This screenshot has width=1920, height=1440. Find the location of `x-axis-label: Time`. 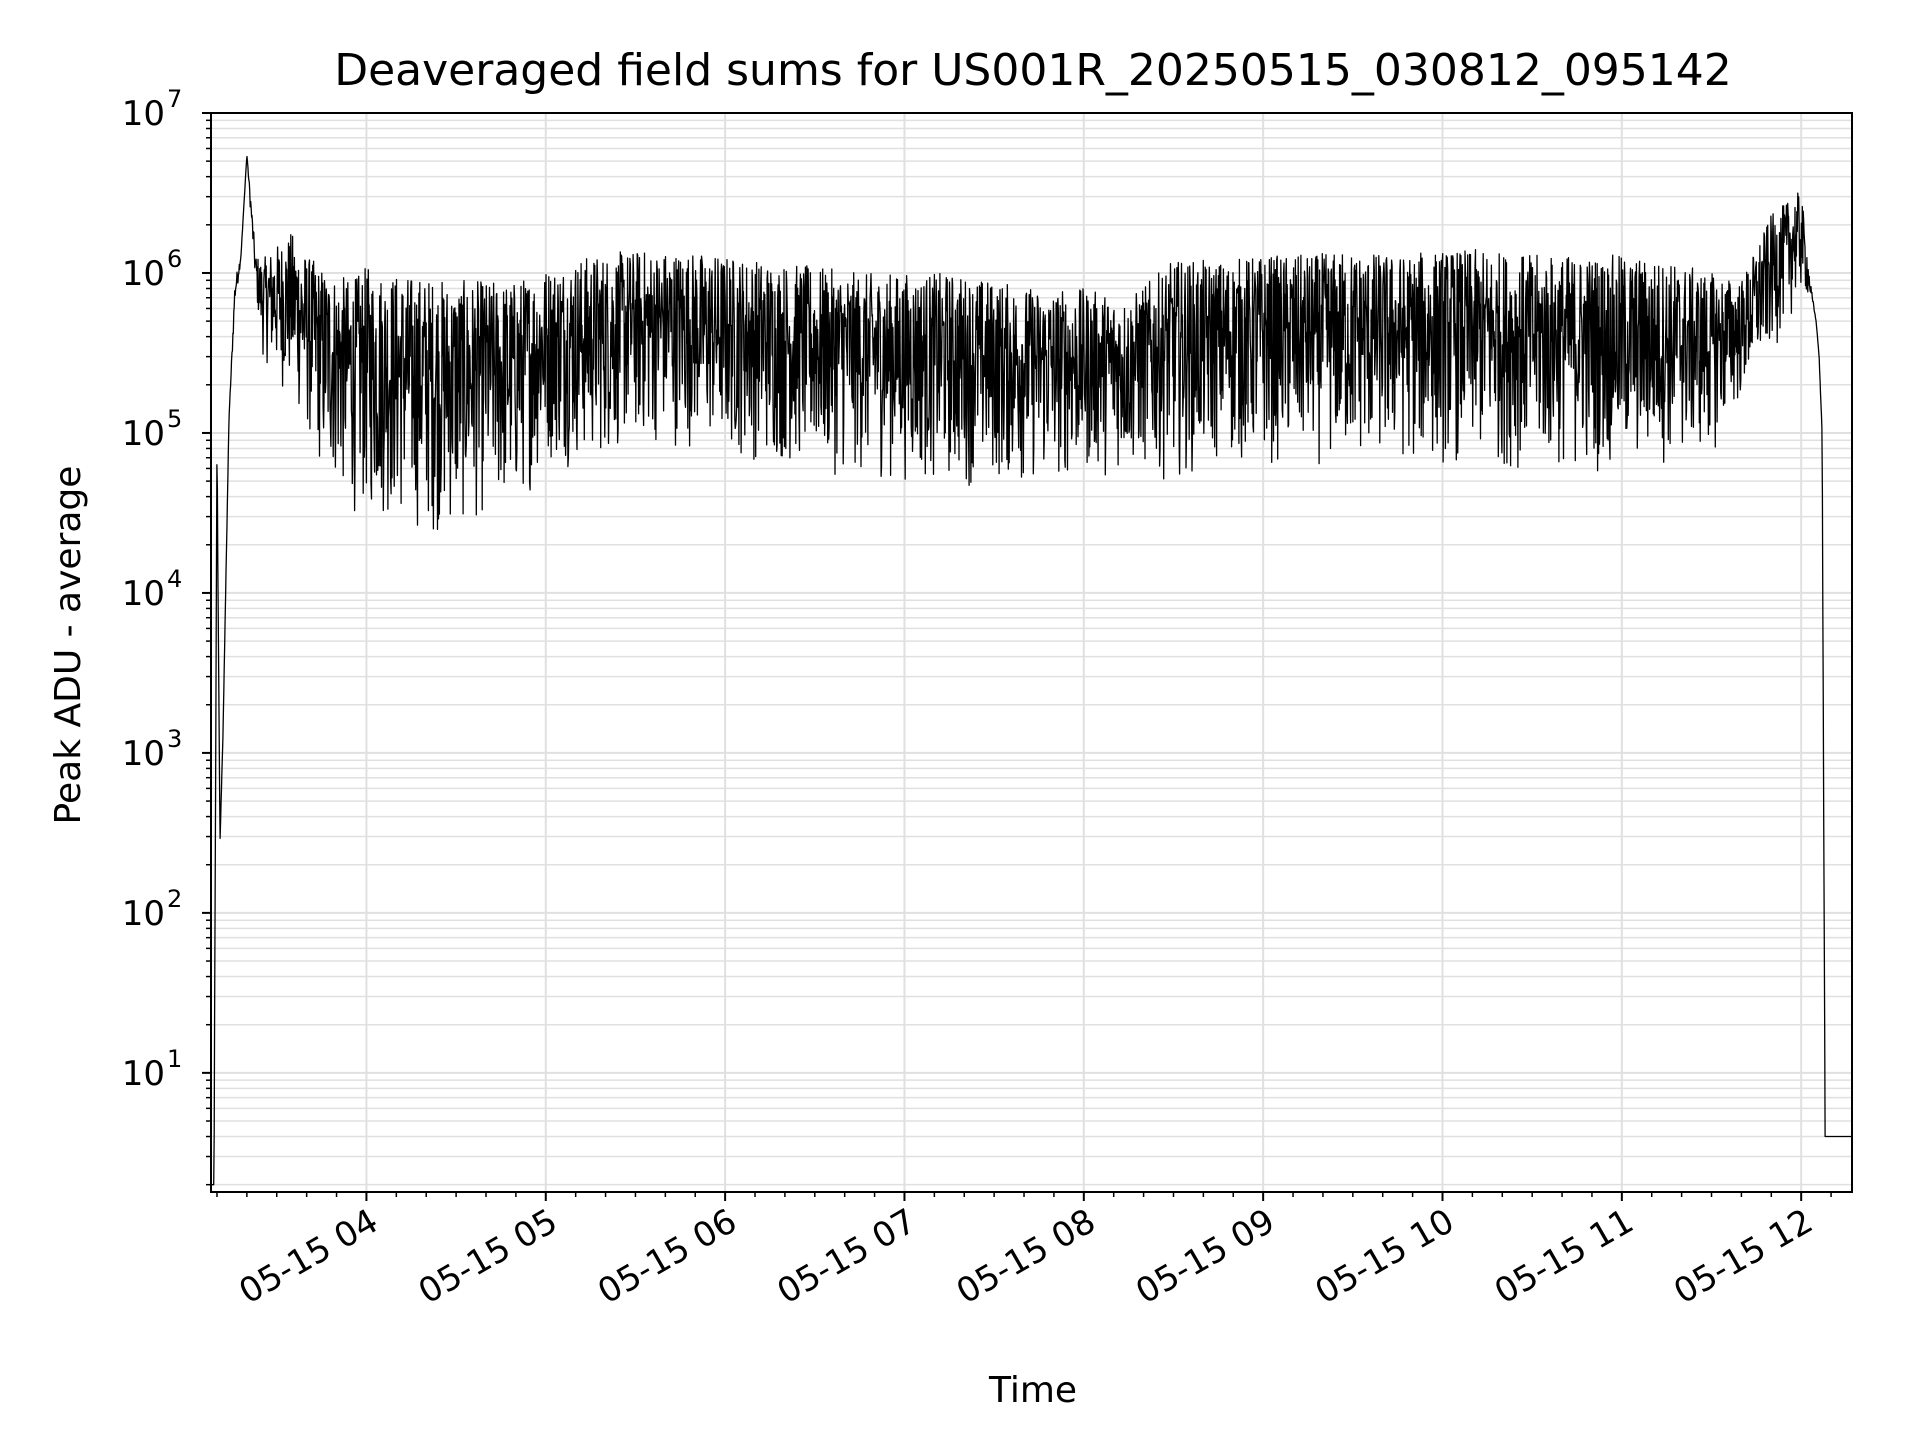

x-axis-label: Time is located at coordinates (1032, 1390).